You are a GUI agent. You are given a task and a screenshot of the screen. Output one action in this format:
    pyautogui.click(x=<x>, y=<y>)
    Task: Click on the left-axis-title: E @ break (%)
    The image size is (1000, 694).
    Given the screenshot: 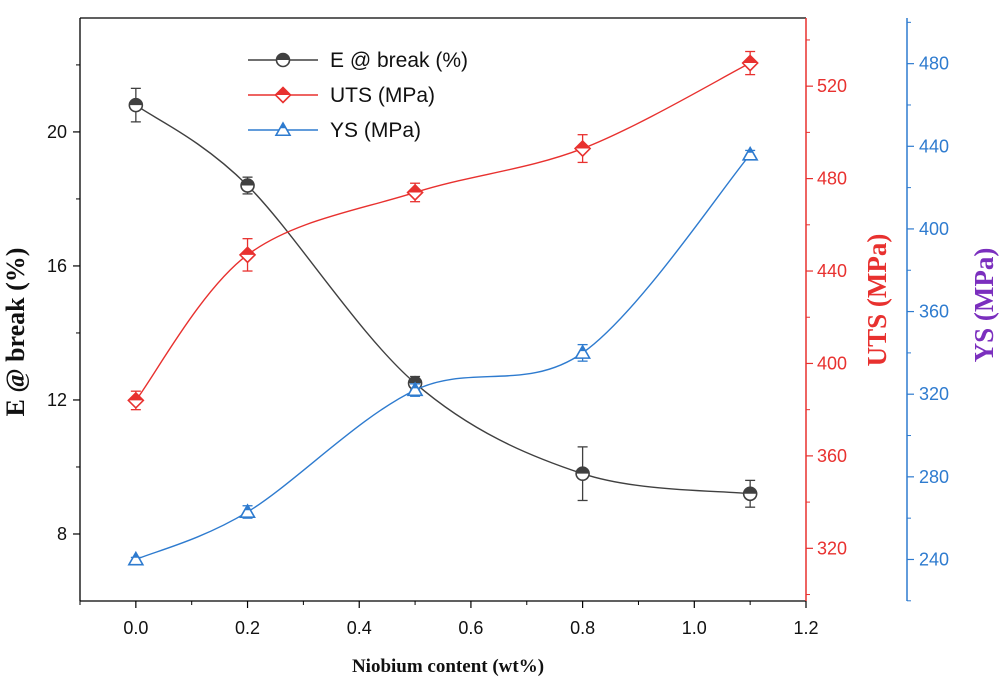 What is the action you would take?
    pyautogui.click(x=15, y=332)
    